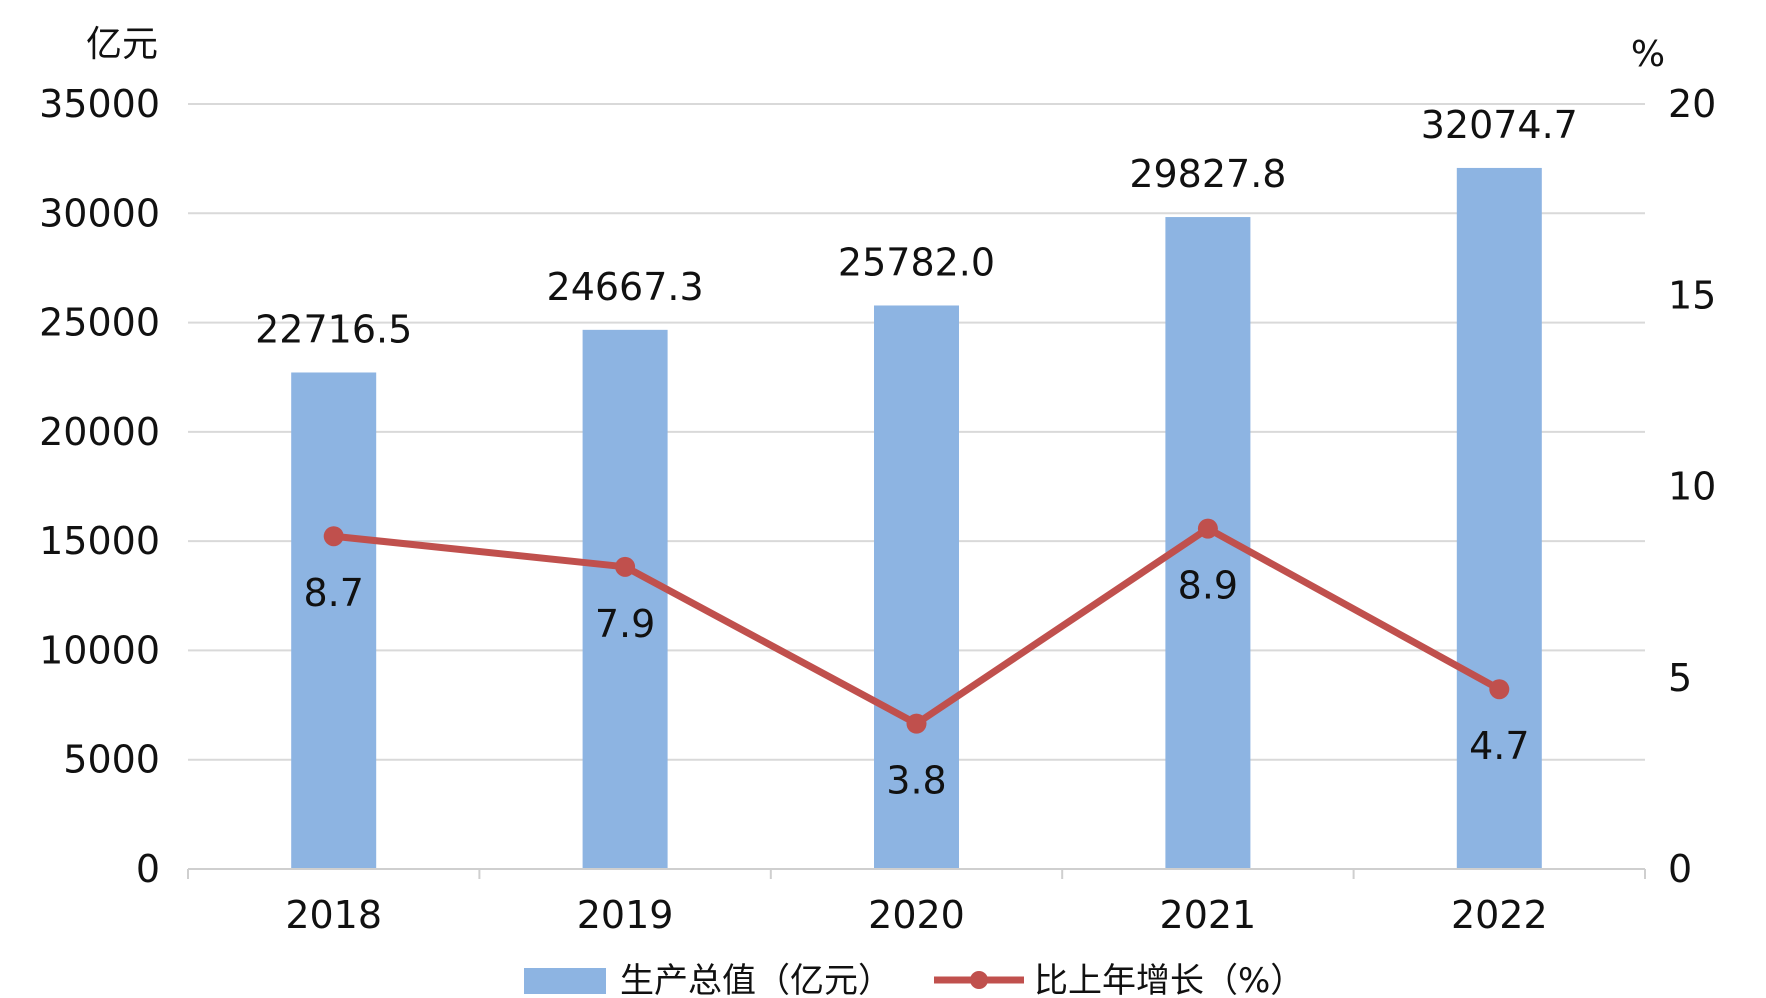  I want to click on left-tick-label: 20000, so click(99, 432).